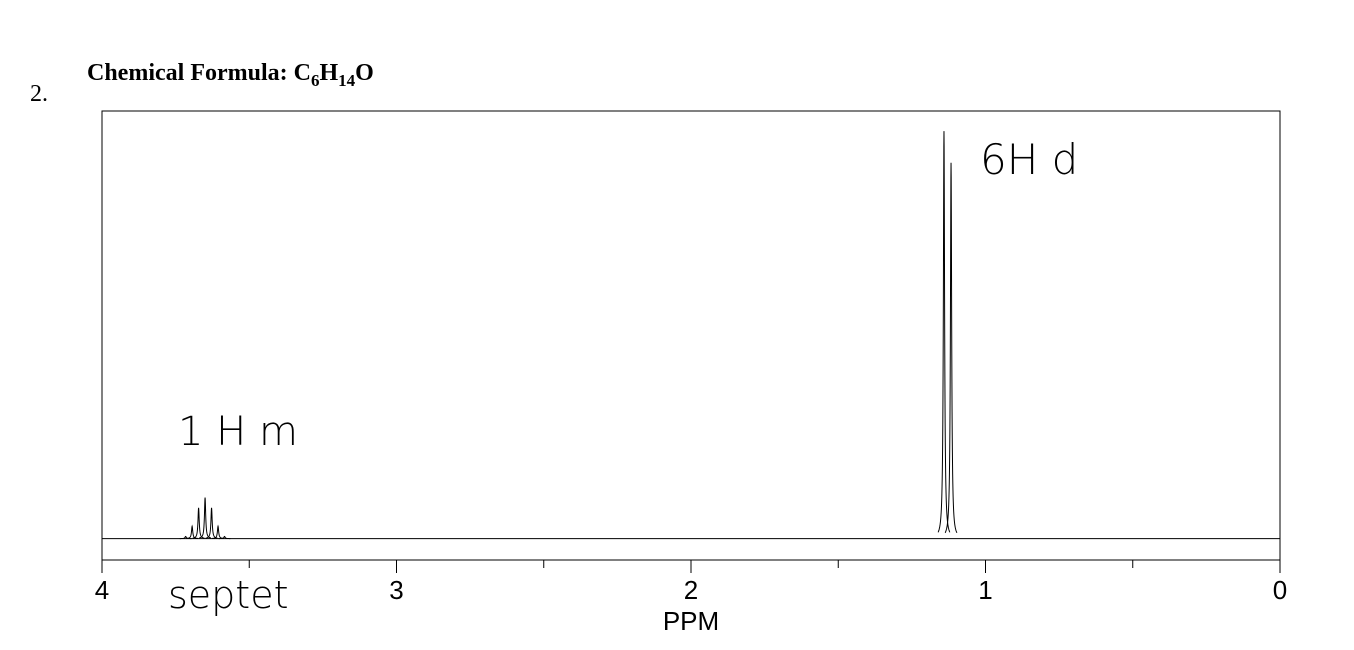 The height and width of the screenshot is (650, 1354). Describe the element at coordinates (1280, 590) in the screenshot. I see `x-tick-label: 0` at that location.